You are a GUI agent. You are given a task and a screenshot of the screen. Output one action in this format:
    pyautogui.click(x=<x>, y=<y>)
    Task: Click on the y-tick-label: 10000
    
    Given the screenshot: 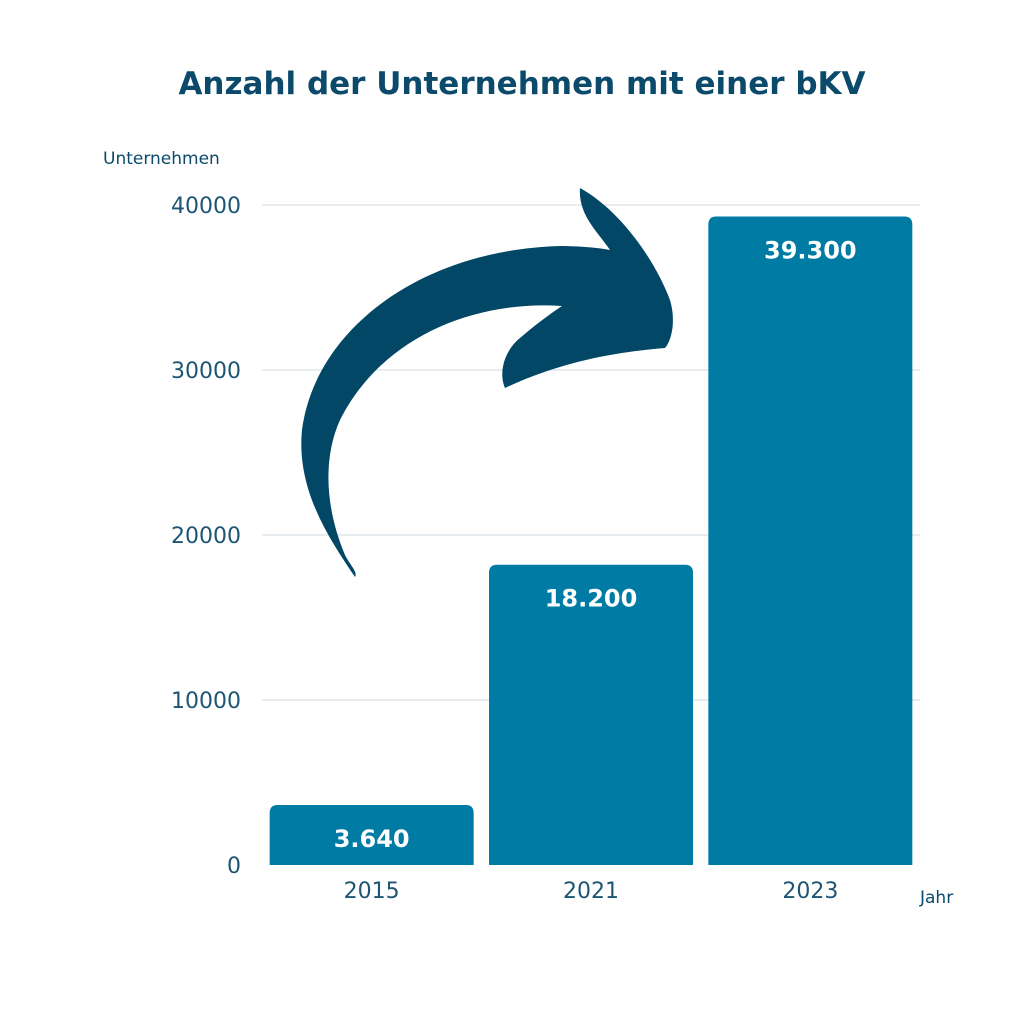 What is the action you would take?
    pyautogui.click(x=206, y=701)
    